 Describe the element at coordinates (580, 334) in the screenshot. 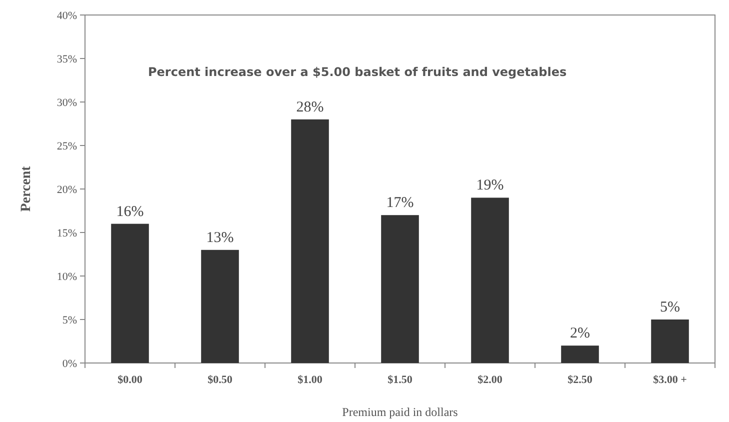

I see `data-label: 2%` at that location.